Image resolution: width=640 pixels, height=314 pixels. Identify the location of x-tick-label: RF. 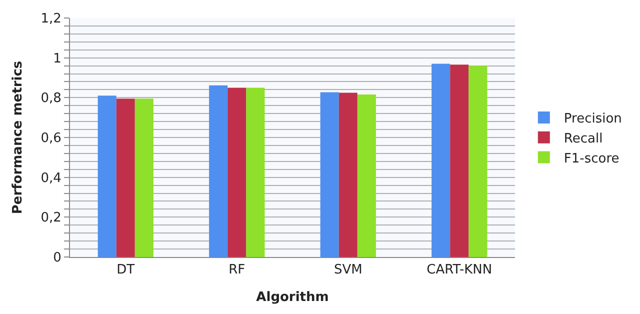
(237, 270).